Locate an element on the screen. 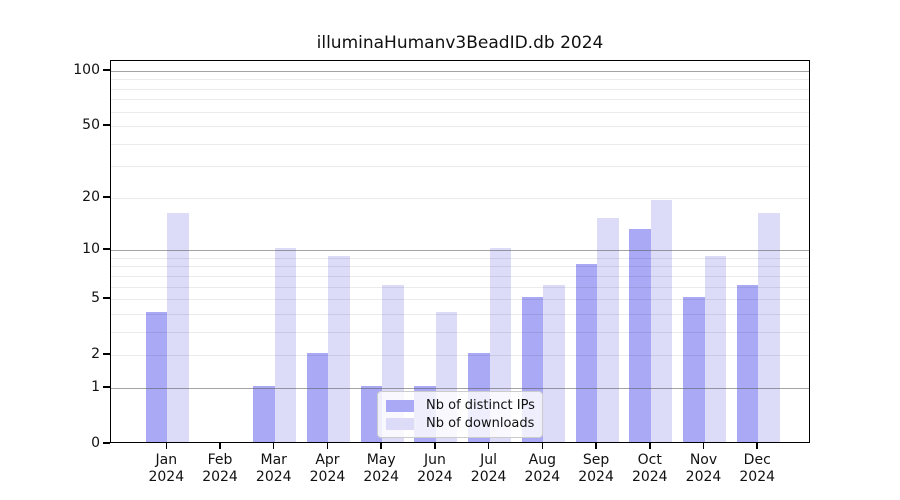 The width and height of the screenshot is (900, 500). y-tick-label-100: 100 is located at coordinates (86, 69).